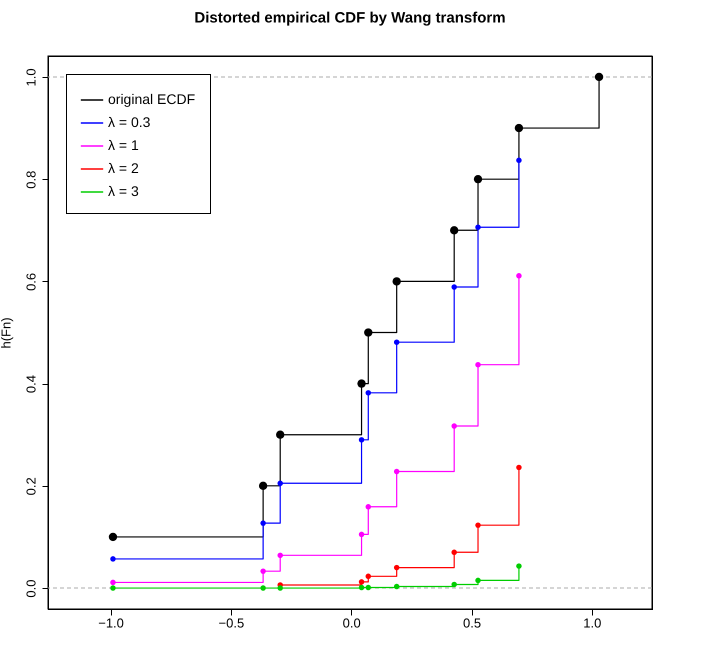 The height and width of the screenshot is (660, 704). Describe the element at coordinates (129, 122) in the screenshot. I see `legend-label: λ = 0.3` at that location.